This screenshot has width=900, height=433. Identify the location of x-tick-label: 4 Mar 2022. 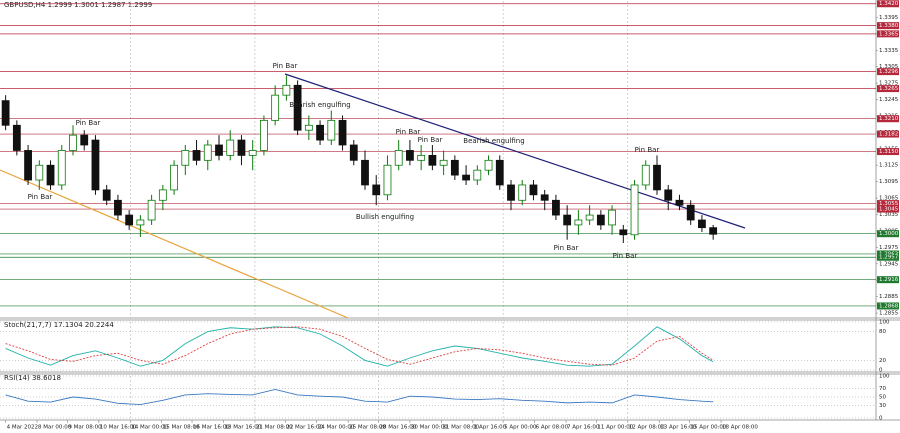
(22, 428).